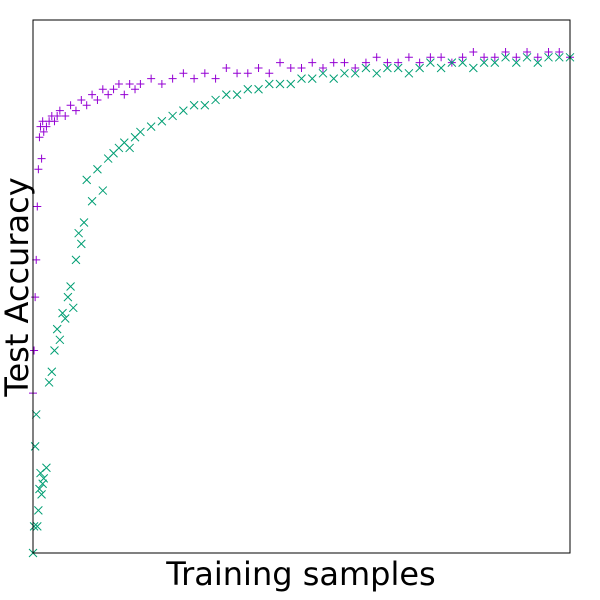  I want to click on y-axis-label: Test Accuracy, so click(18, 287).